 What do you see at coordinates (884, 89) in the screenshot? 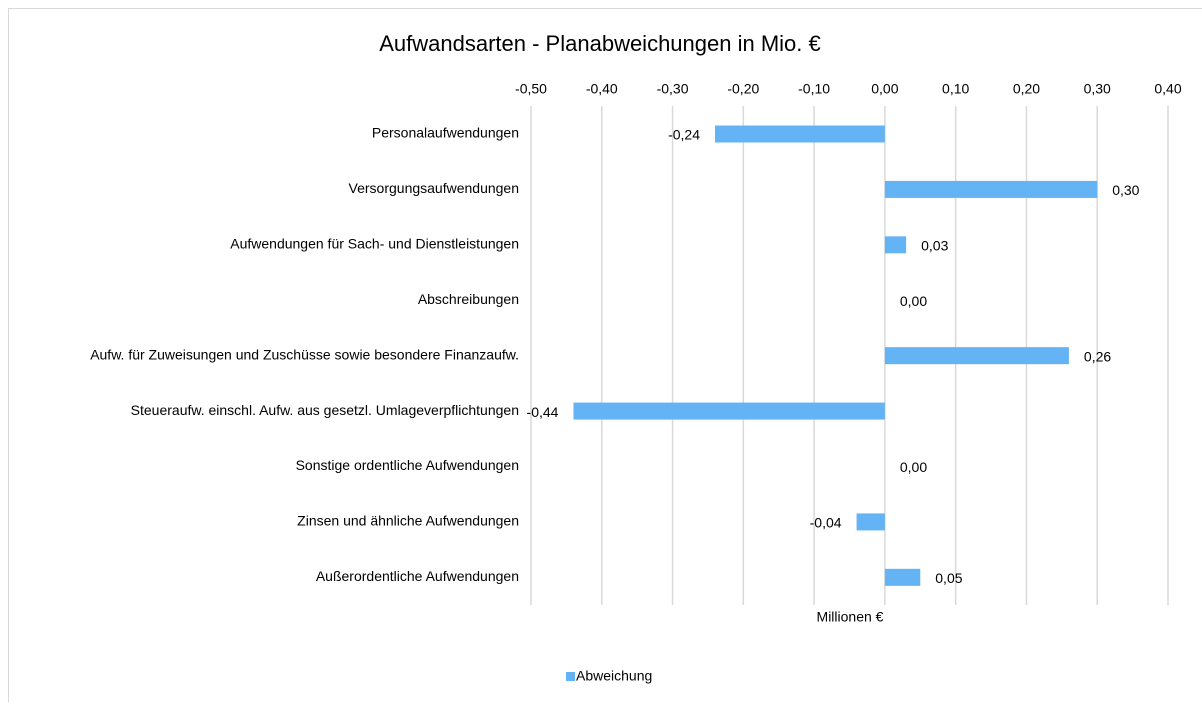
I see `x-tick-label: 0,00` at bounding box center [884, 89].